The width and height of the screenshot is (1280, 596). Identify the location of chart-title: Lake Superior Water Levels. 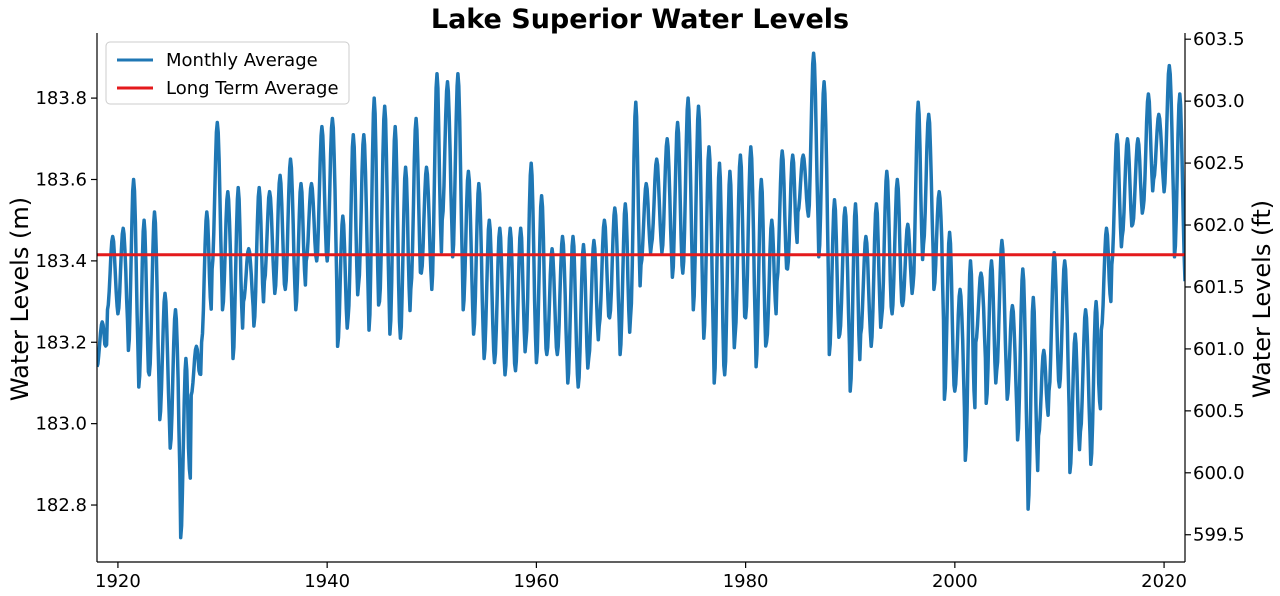
(640, 19).